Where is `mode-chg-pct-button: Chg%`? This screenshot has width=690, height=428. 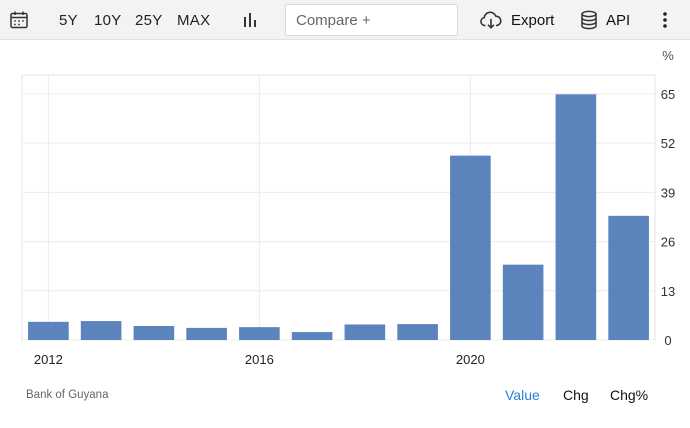 mode-chg-pct-button: Chg% is located at coordinates (629, 395).